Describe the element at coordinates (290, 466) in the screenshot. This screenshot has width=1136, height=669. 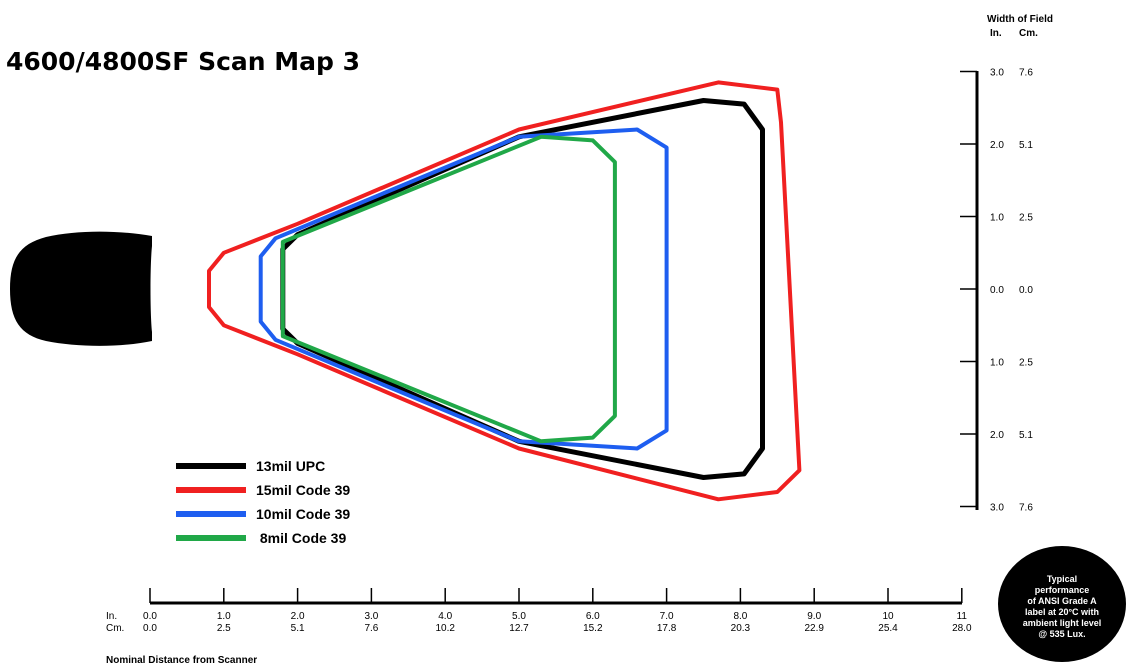
I see `legend-label: 13mil UPC` at that location.